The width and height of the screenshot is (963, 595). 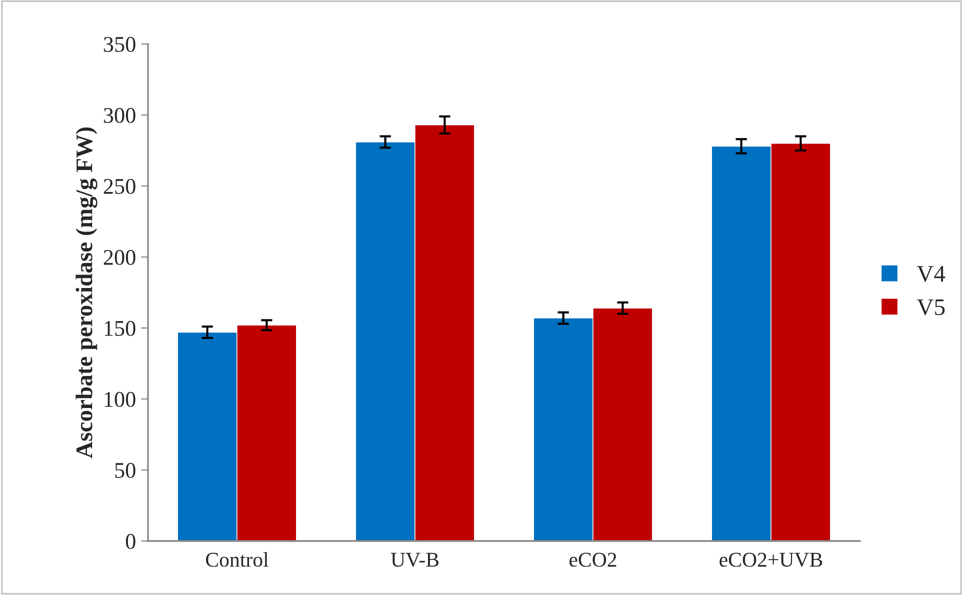 I want to click on legend-label: V4, so click(x=931, y=274).